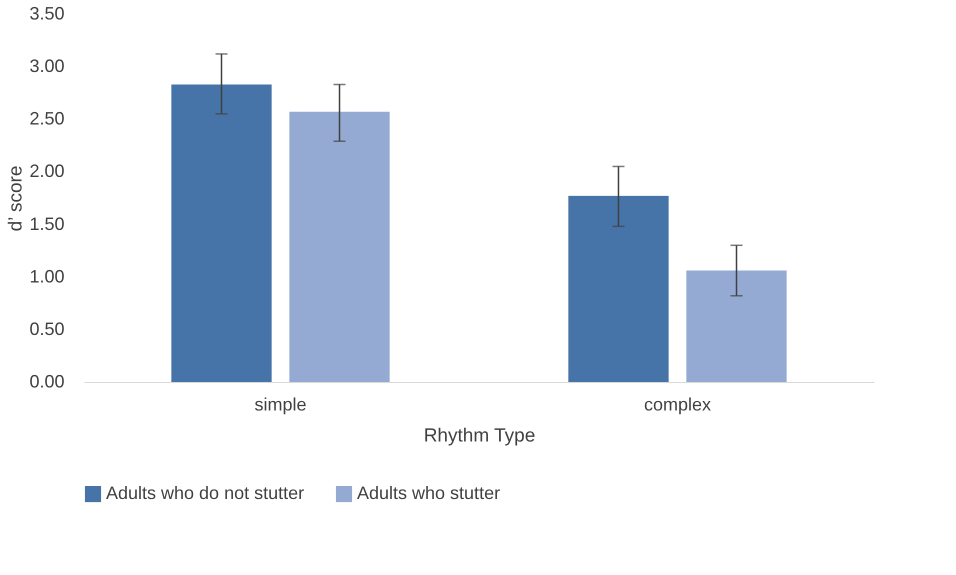 This screenshot has width=956, height=575. Describe the element at coordinates (46, 14) in the screenshot. I see `y-tick-label: 3.50` at that location.